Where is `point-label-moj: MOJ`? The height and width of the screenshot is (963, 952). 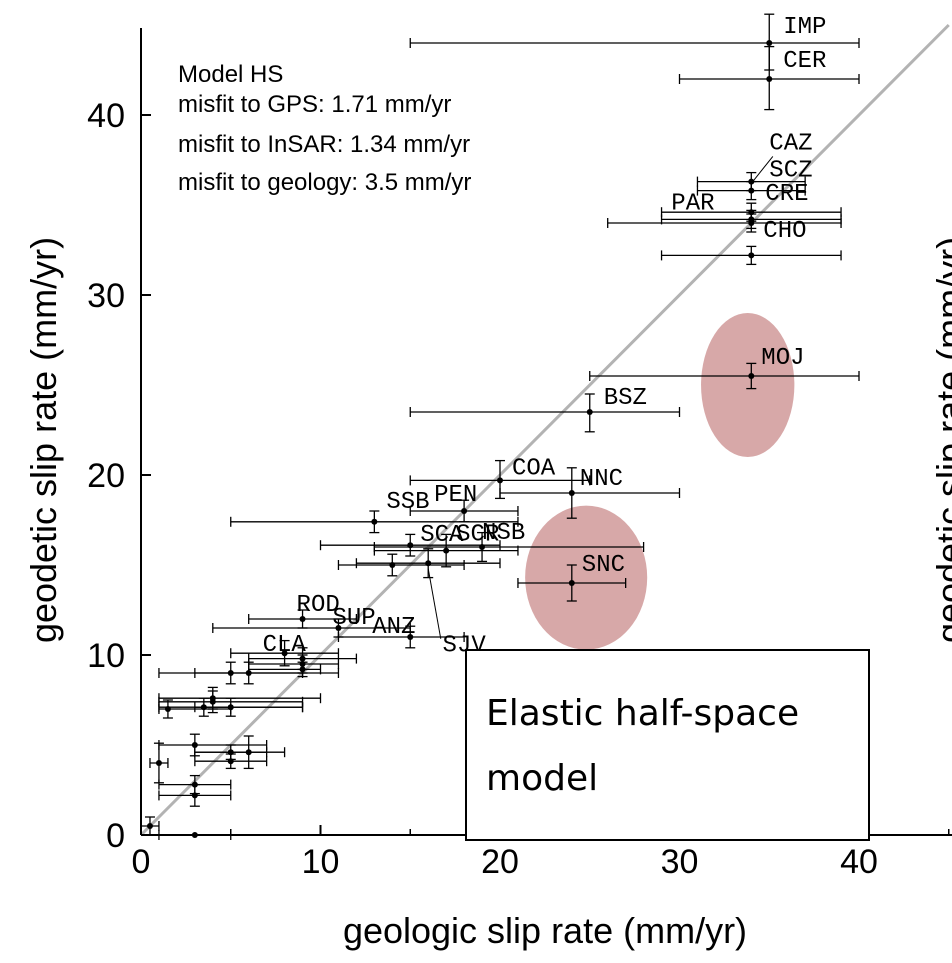
point-label-moj: MOJ is located at coordinates (782, 358).